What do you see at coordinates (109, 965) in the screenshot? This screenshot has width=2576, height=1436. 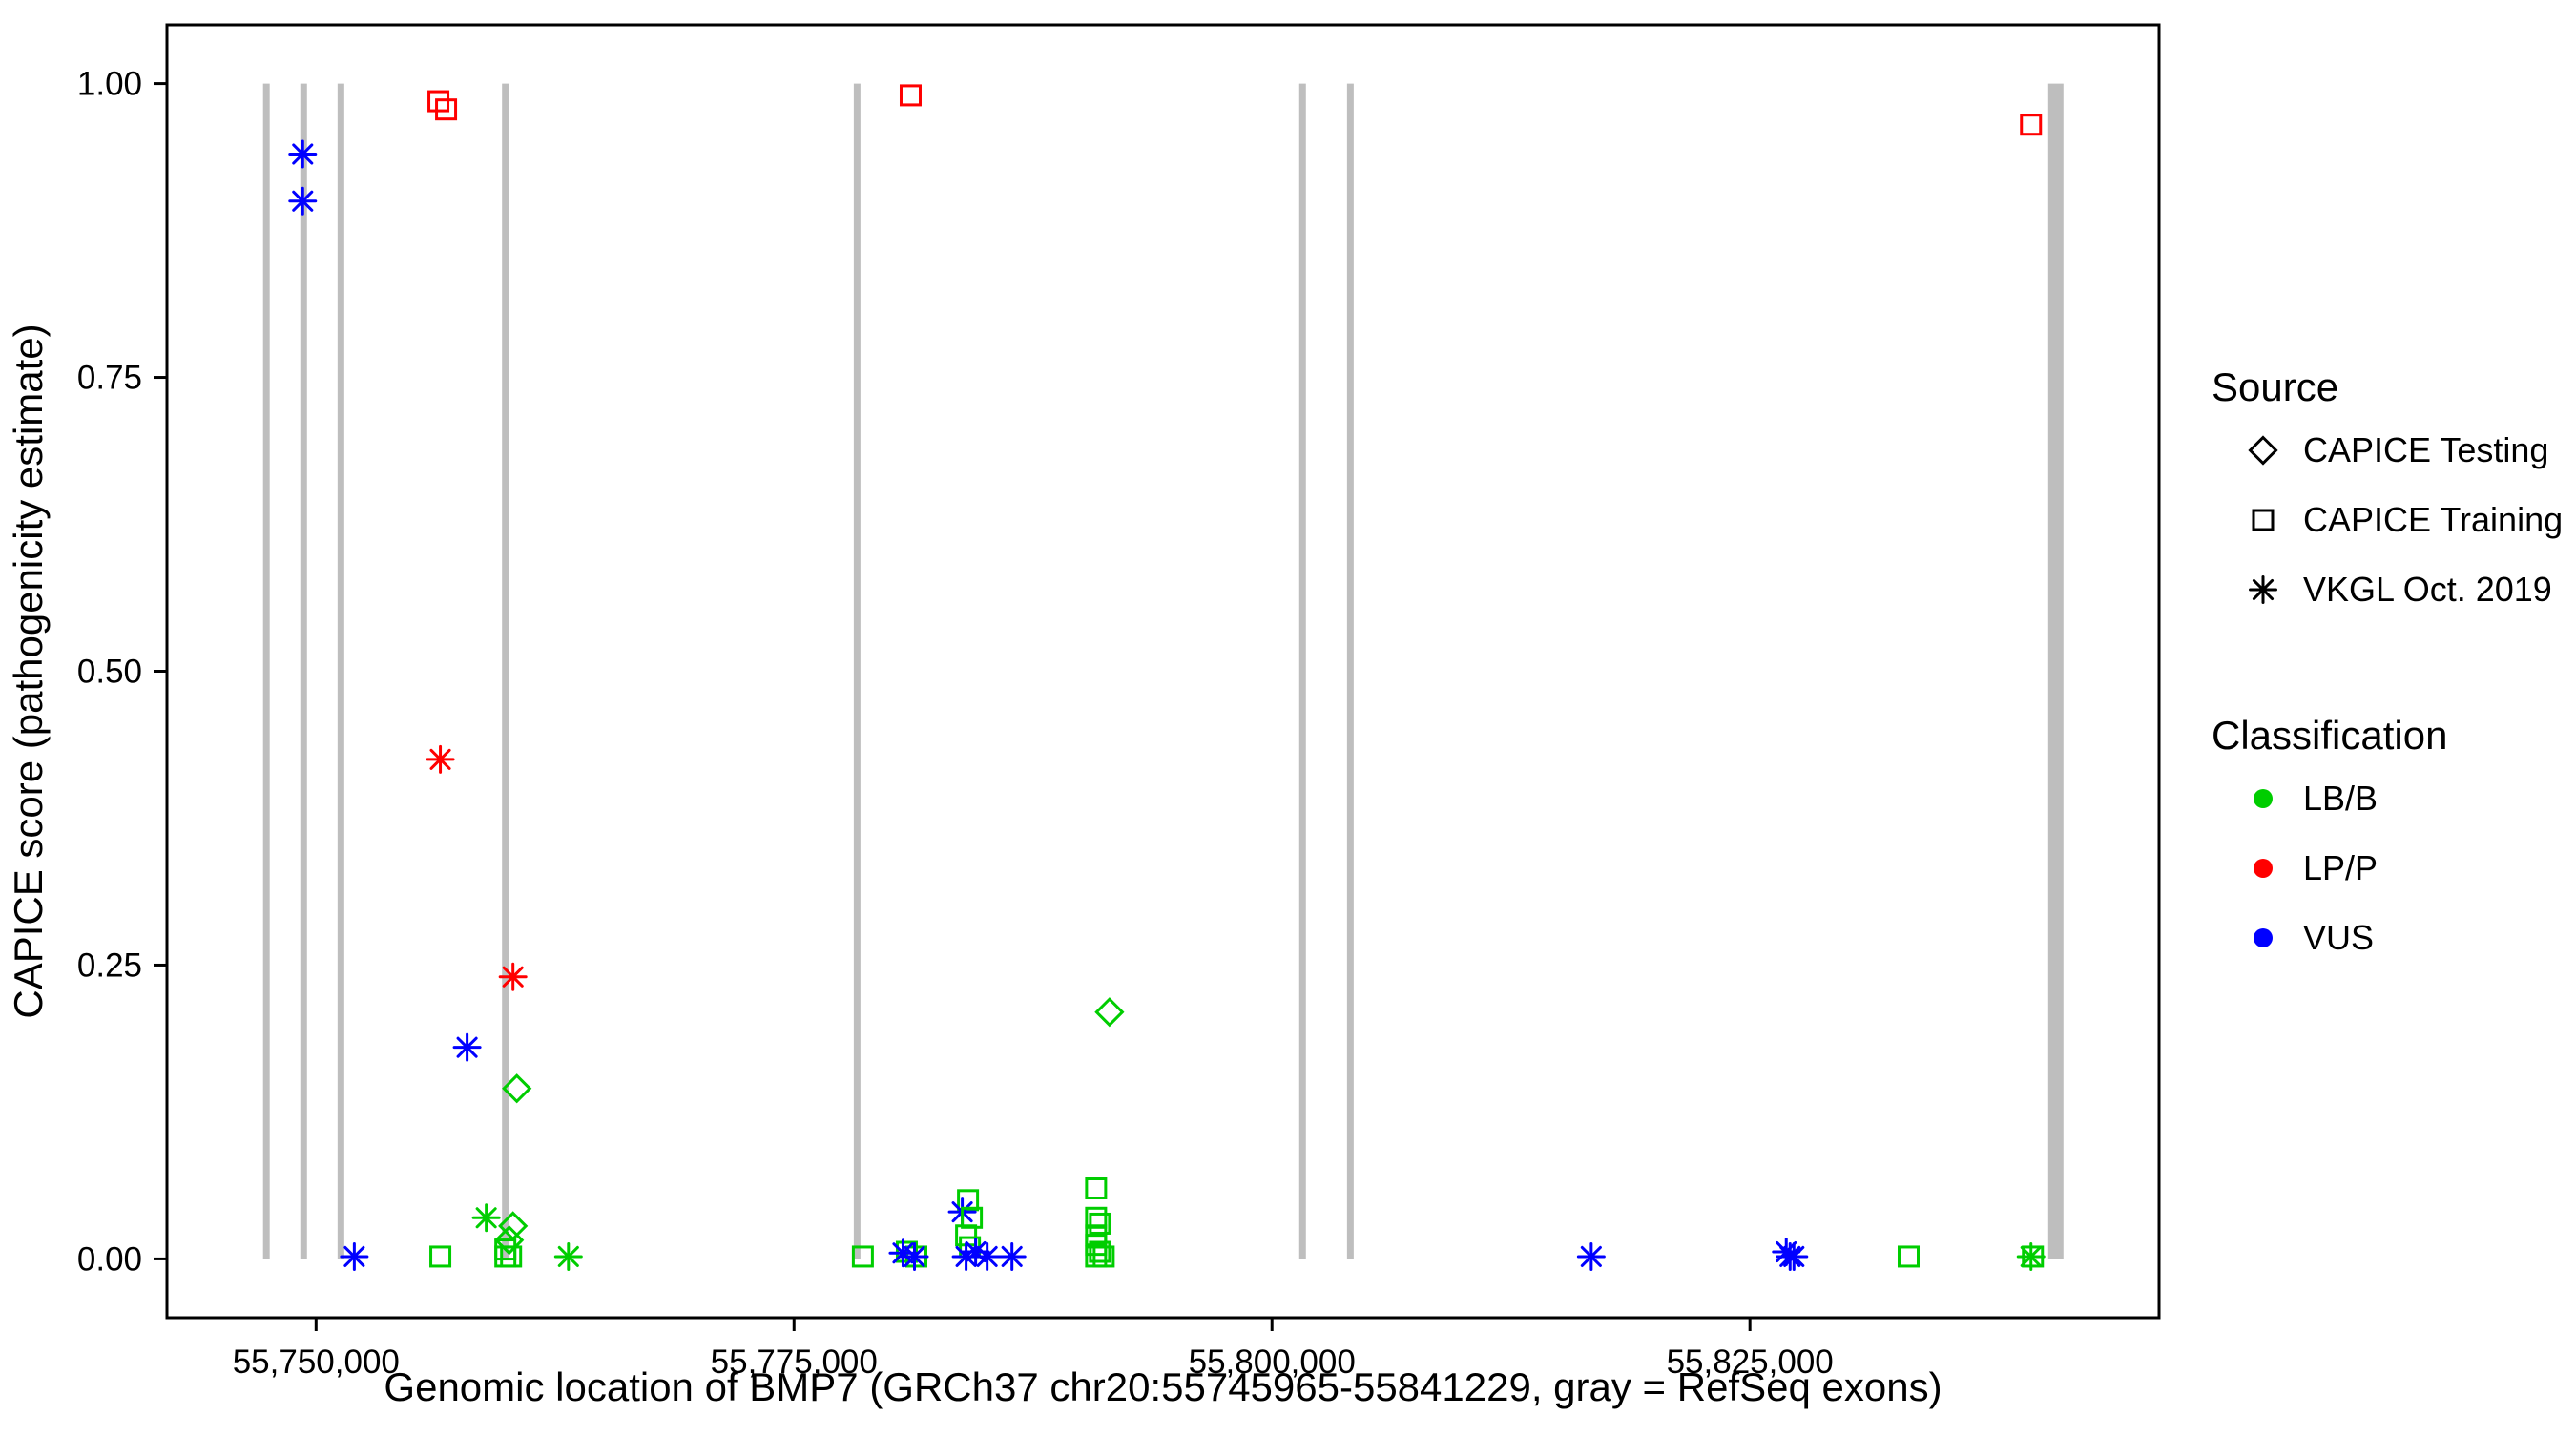 I see `y-tick-label: 0.25` at bounding box center [109, 965].